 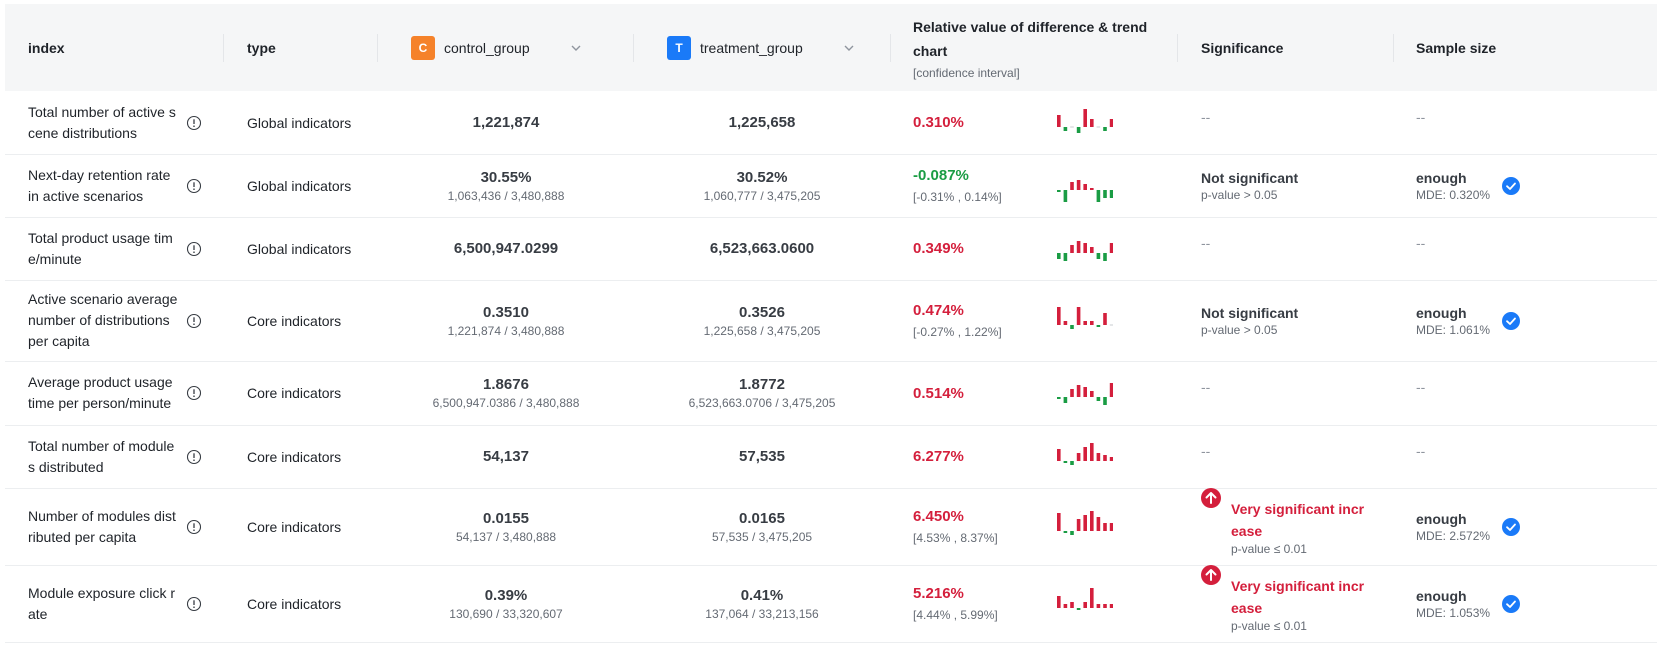 What do you see at coordinates (1441, 518) in the screenshot?
I see `sample-size-status: enough` at bounding box center [1441, 518].